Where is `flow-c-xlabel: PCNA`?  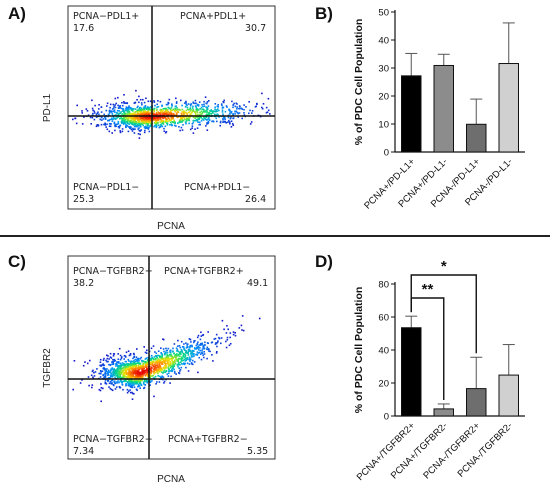 flow-c-xlabel: PCNA is located at coordinates (171, 479).